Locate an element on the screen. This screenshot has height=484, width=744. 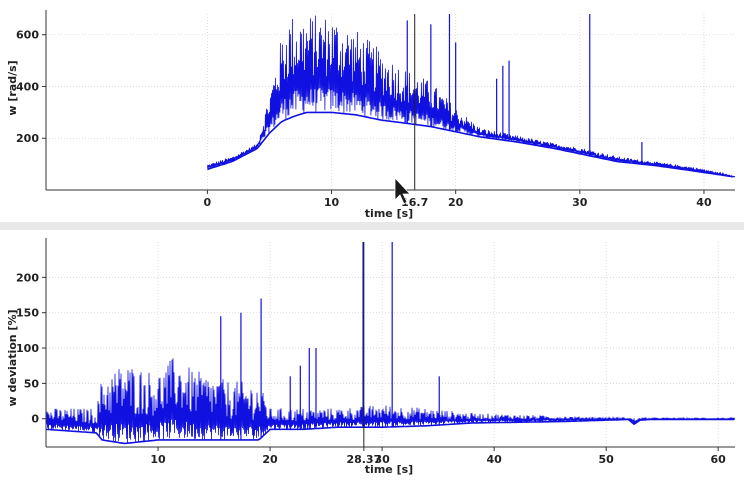
top-x-tick-label: 10 is located at coordinates (332, 202).